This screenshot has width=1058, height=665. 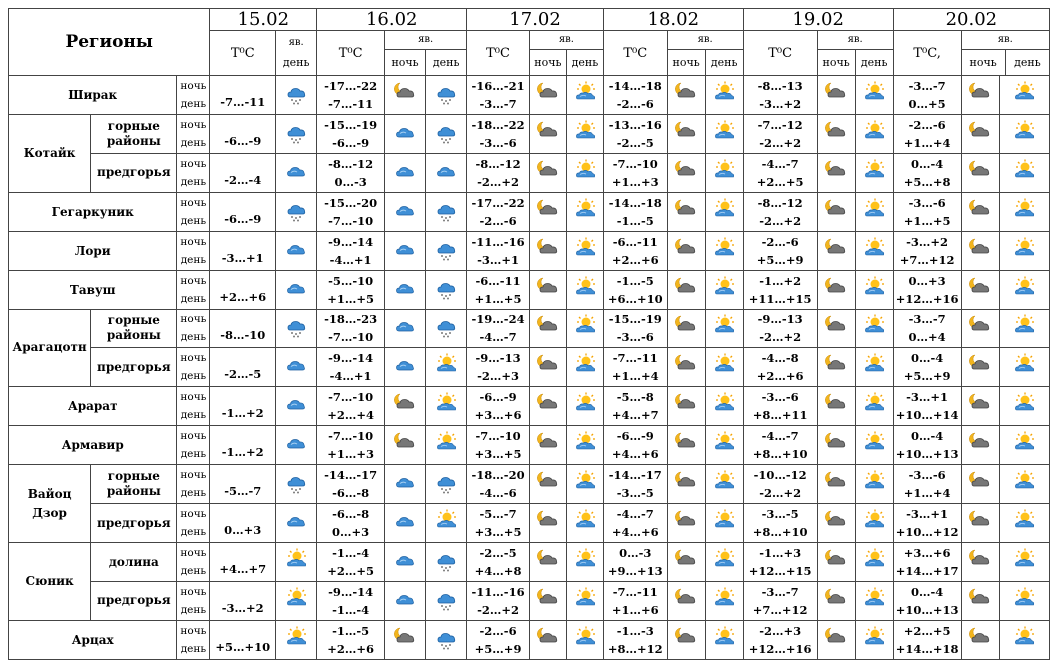 What do you see at coordinates (780, 319) in the screenshot?
I see `night-temp: -9…-13` at bounding box center [780, 319].